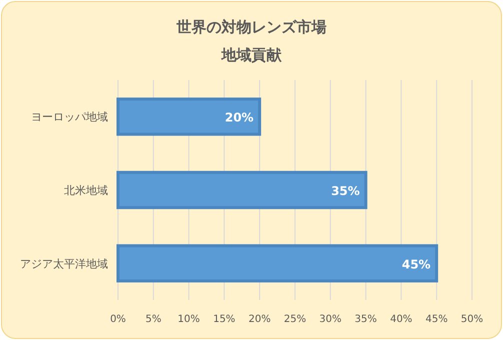  Describe the element at coordinates (365, 319) in the screenshot. I see `x-tick-label: 35%` at that location.